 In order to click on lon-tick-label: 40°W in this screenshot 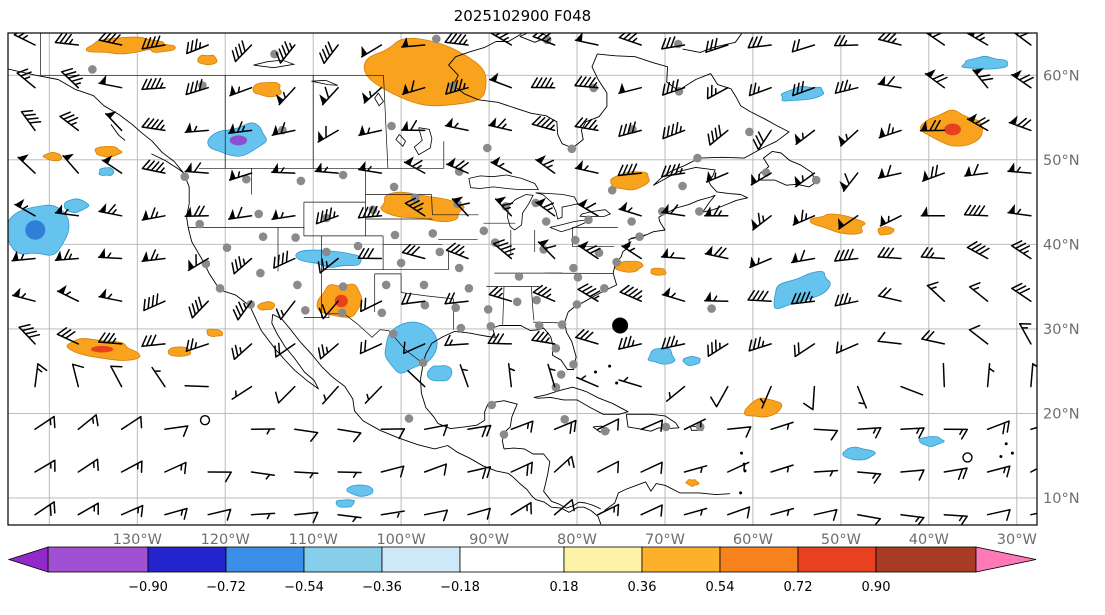, I will do `click(929, 540)`.